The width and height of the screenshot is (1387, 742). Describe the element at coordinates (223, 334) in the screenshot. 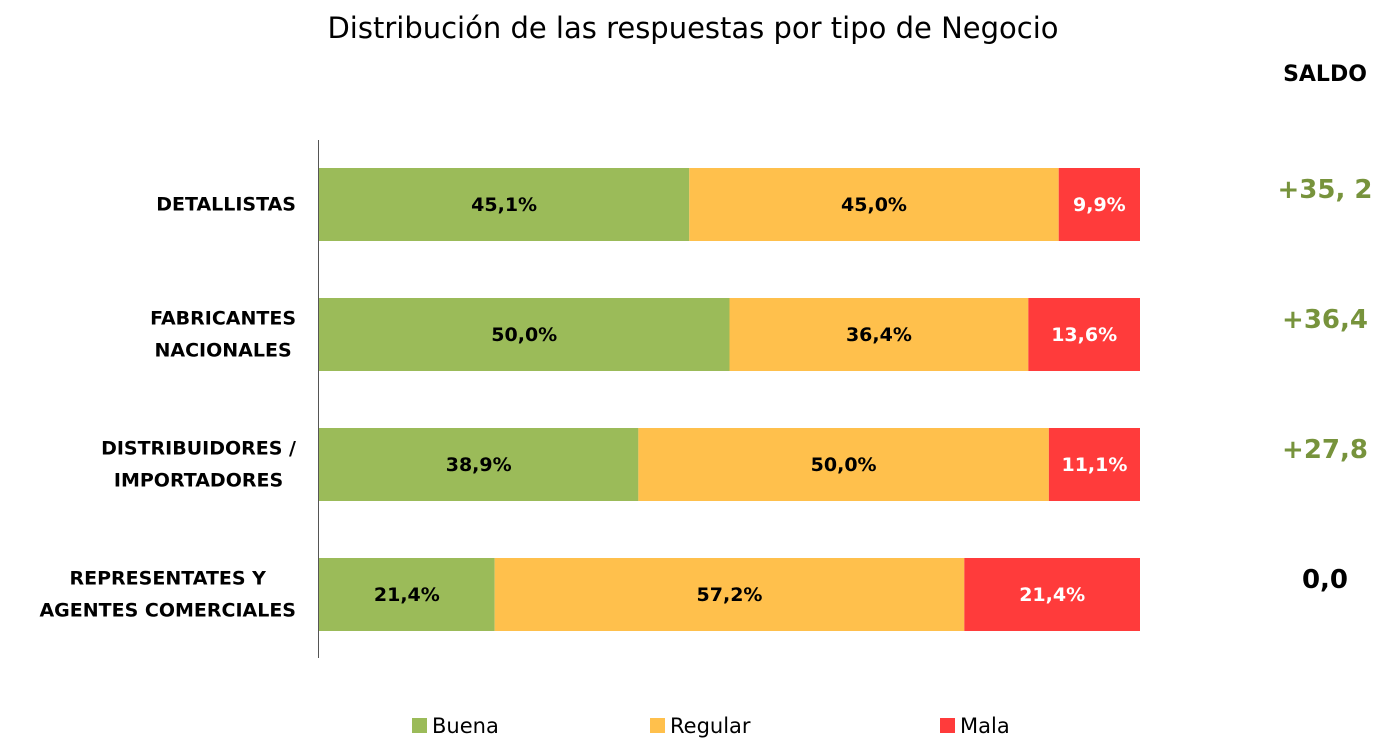

I see `category-label: FABRICANTES NACIONALES` at that location.